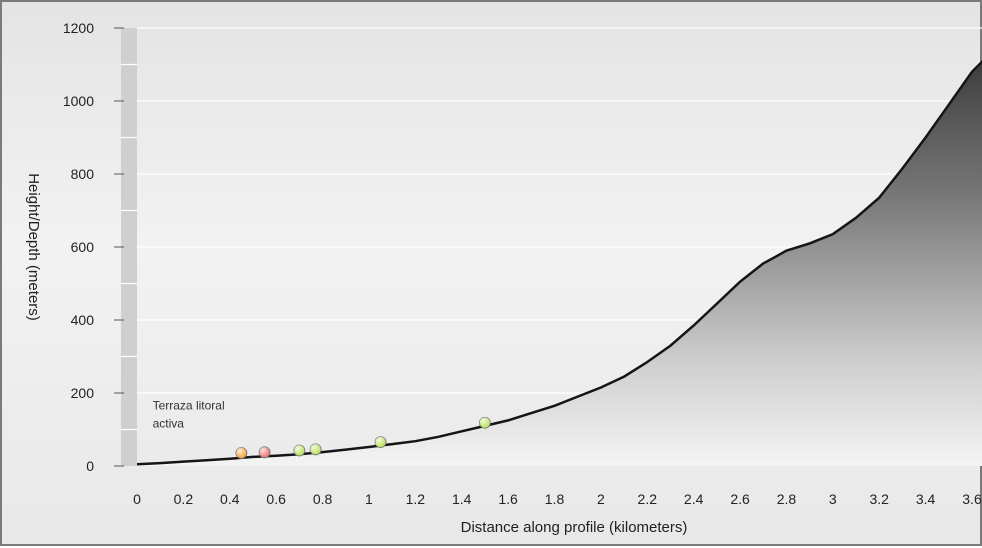 This screenshot has width=982, height=548. What do you see at coordinates (972, 499) in the screenshot?
I see `x-tick-label: 3.6` at bounding box center [972, 499].